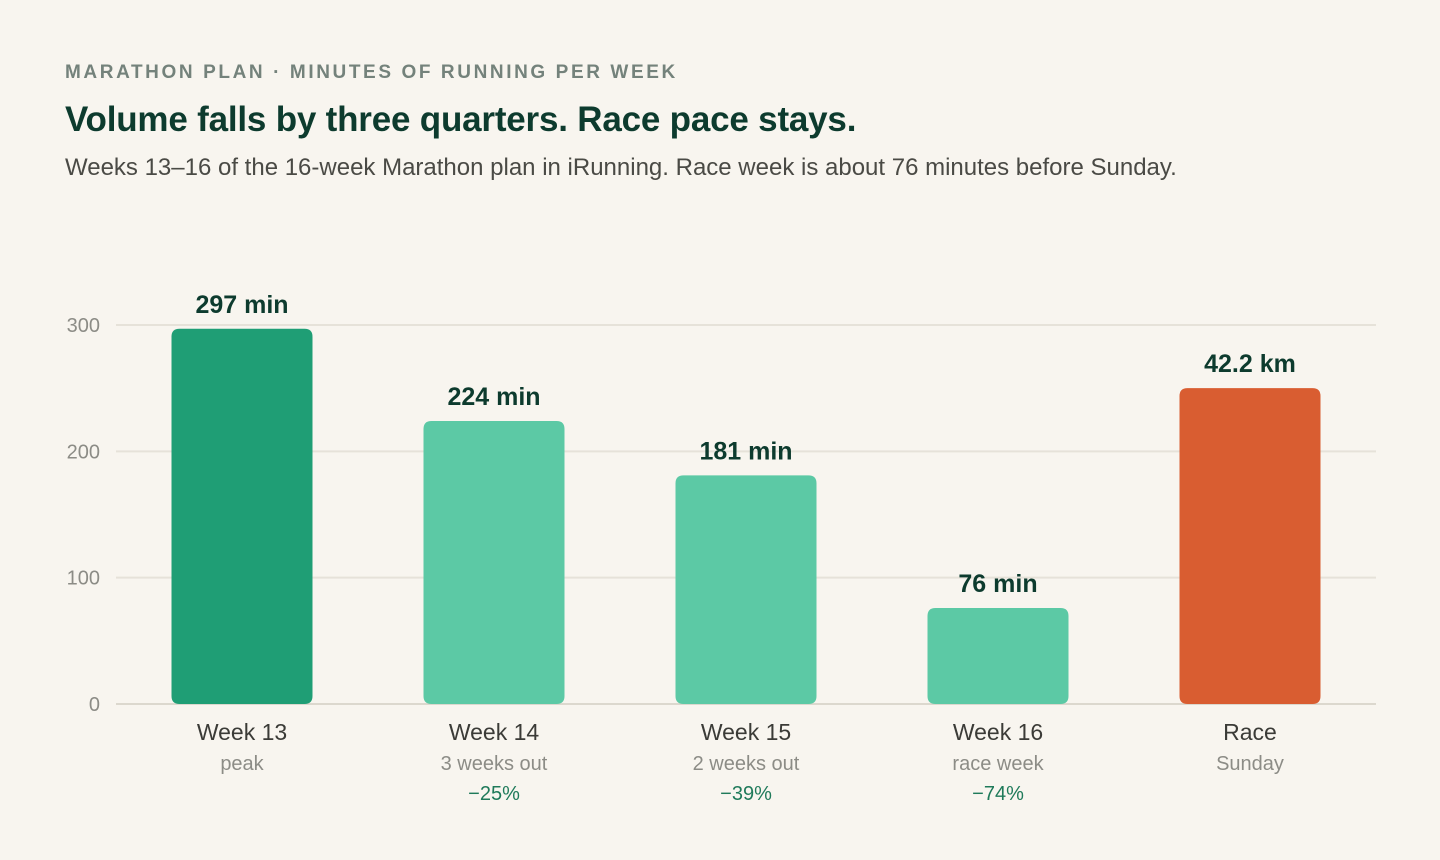 Image resolution: width=1440 pixels, height=860 pixels. I want to click on y-tick-label: 300, so click(83, 326).